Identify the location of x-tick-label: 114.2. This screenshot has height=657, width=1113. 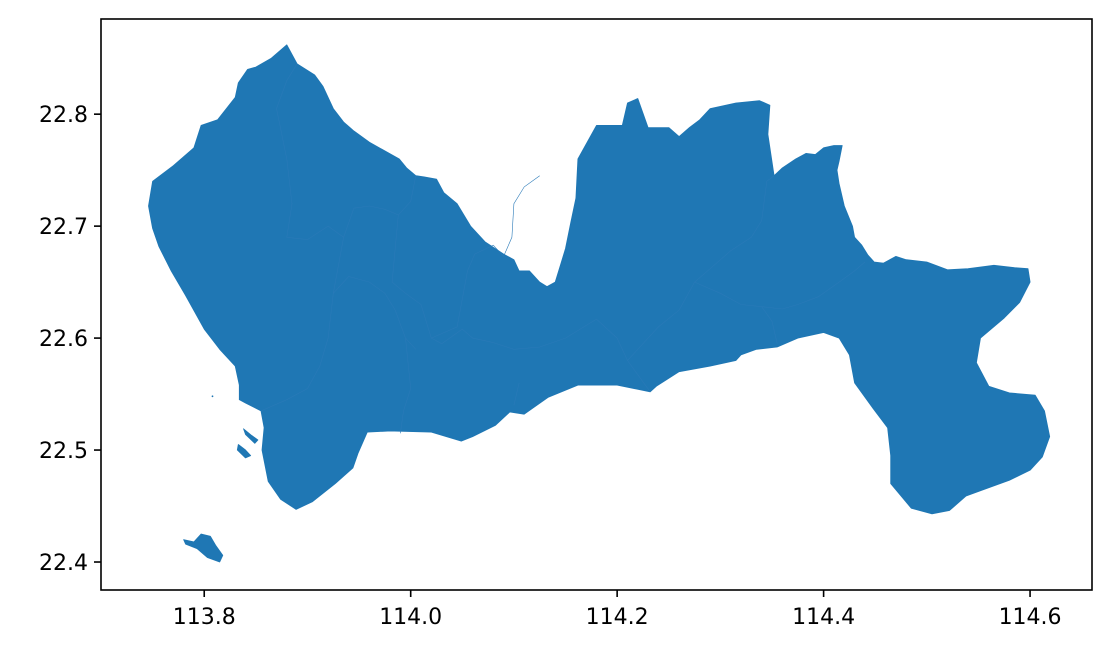
(617, 617).